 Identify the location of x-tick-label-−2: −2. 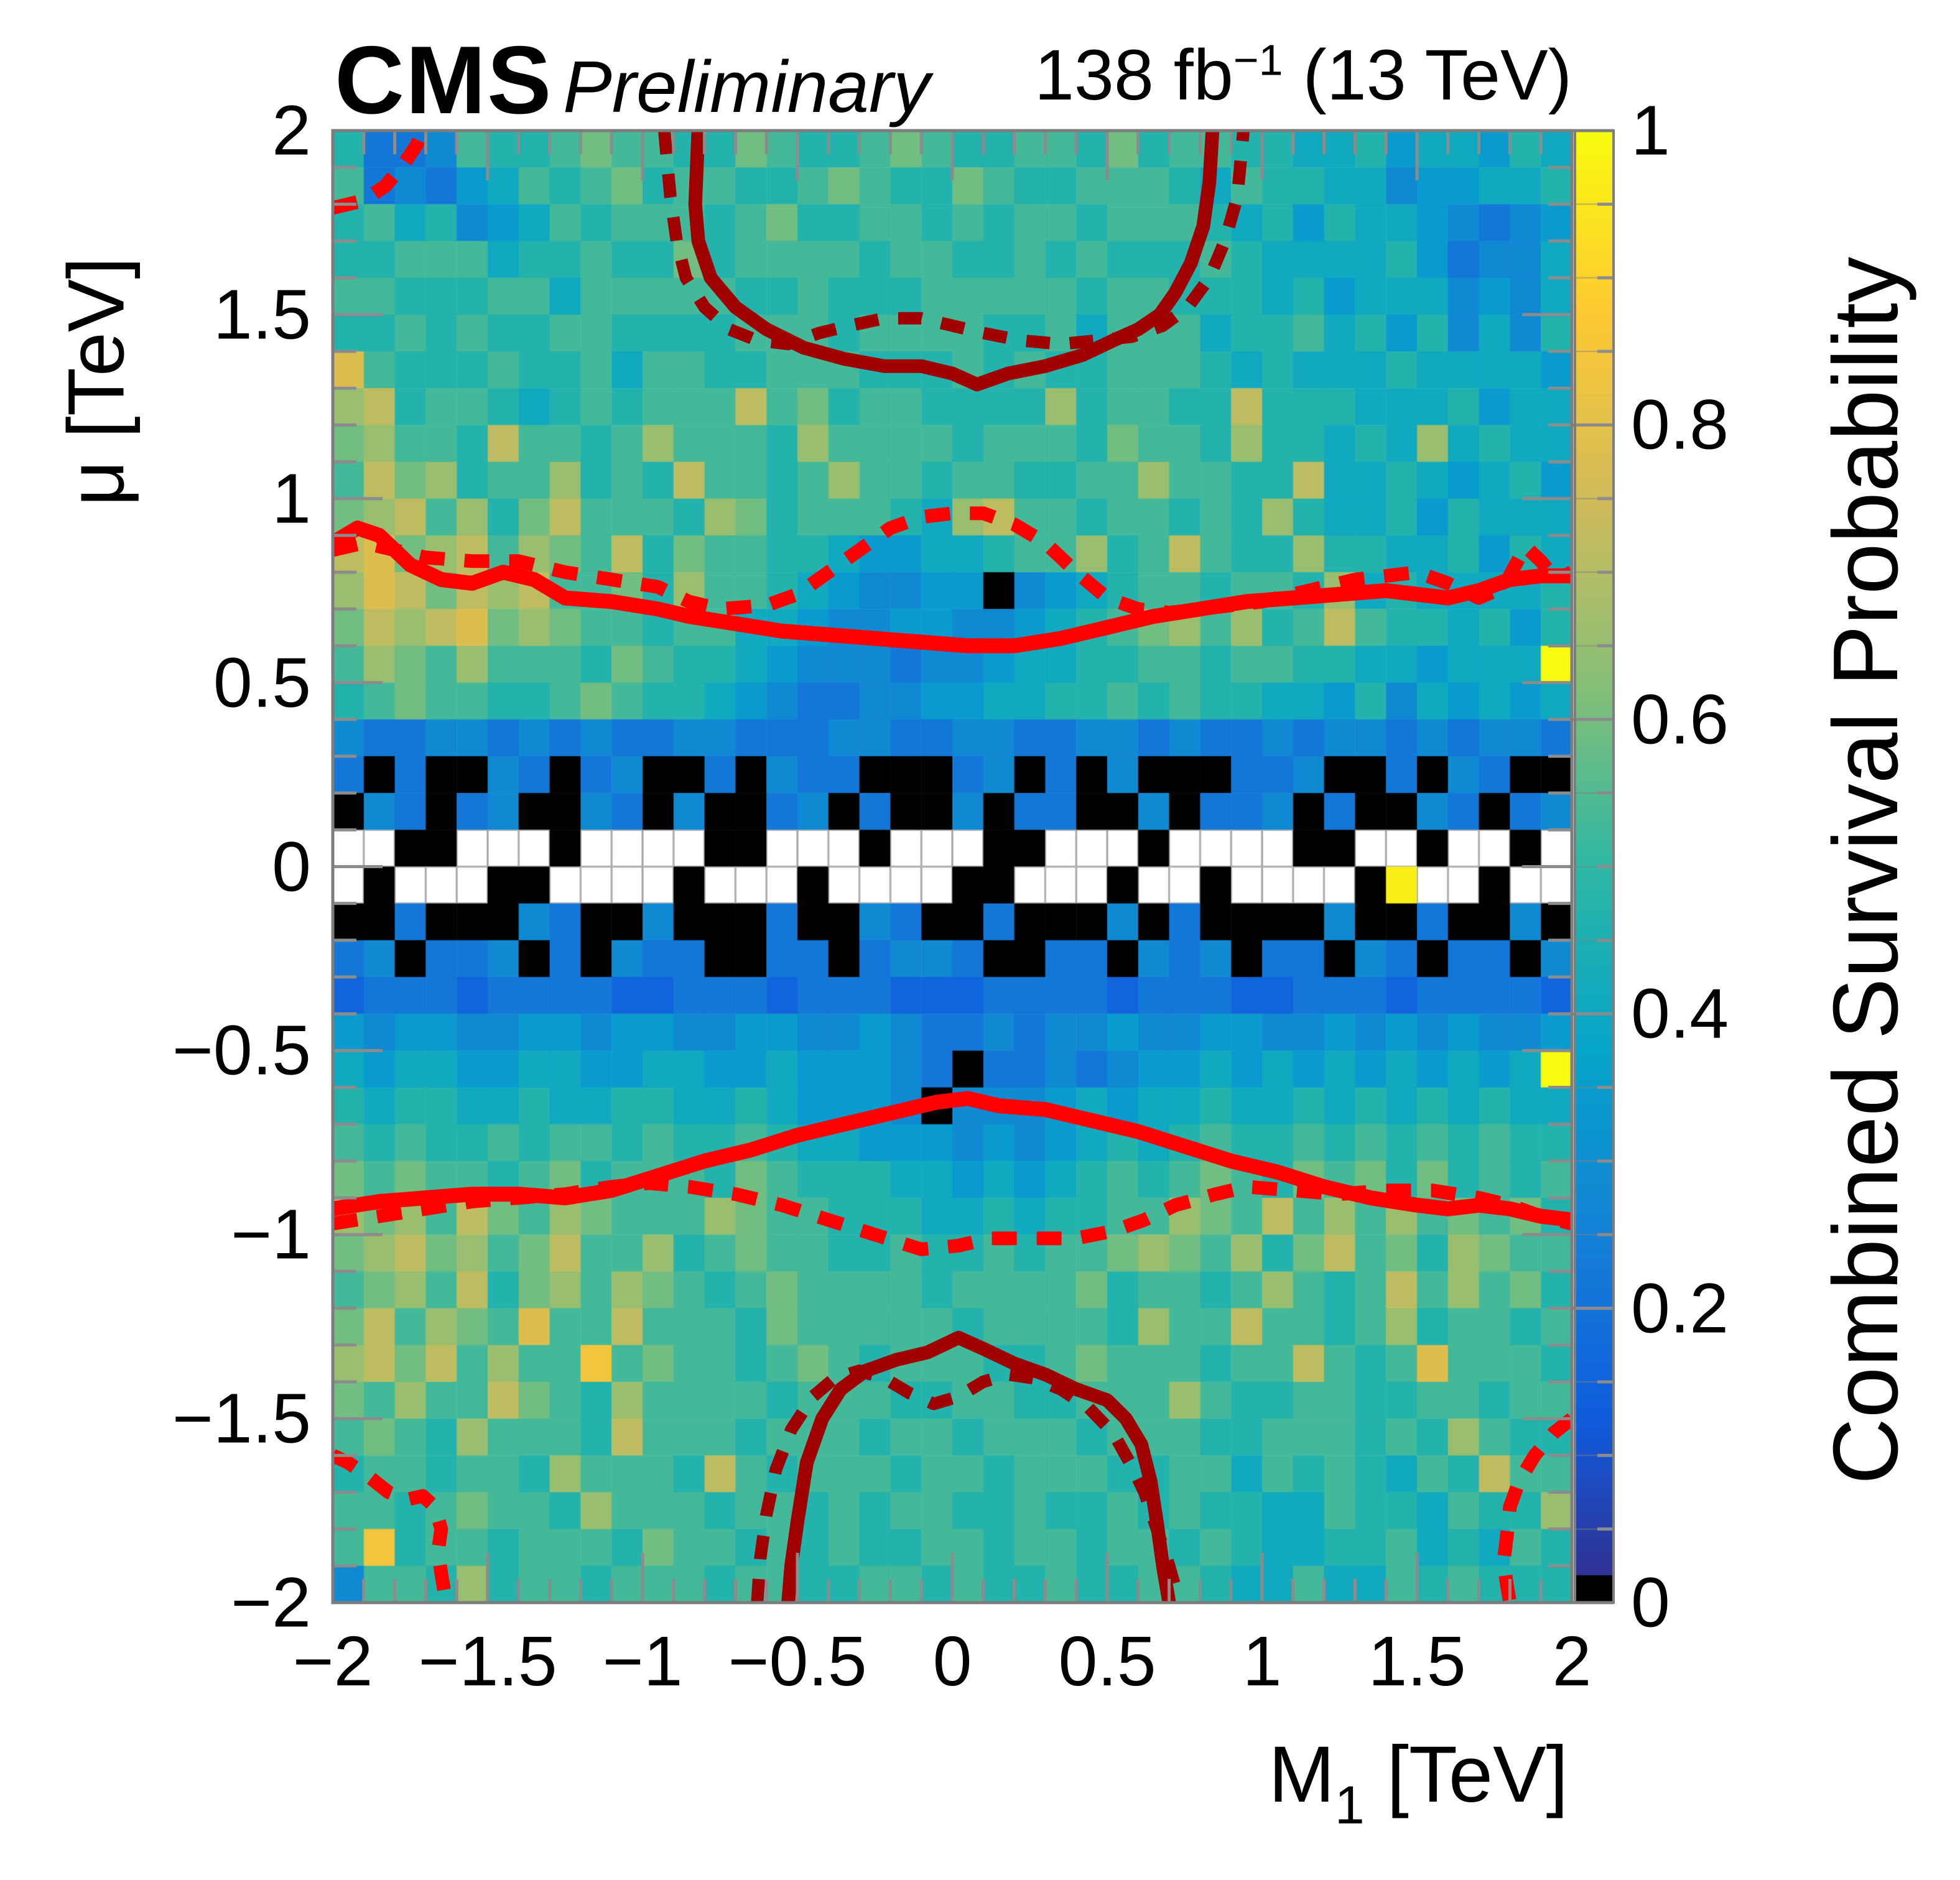
(332, 1661).